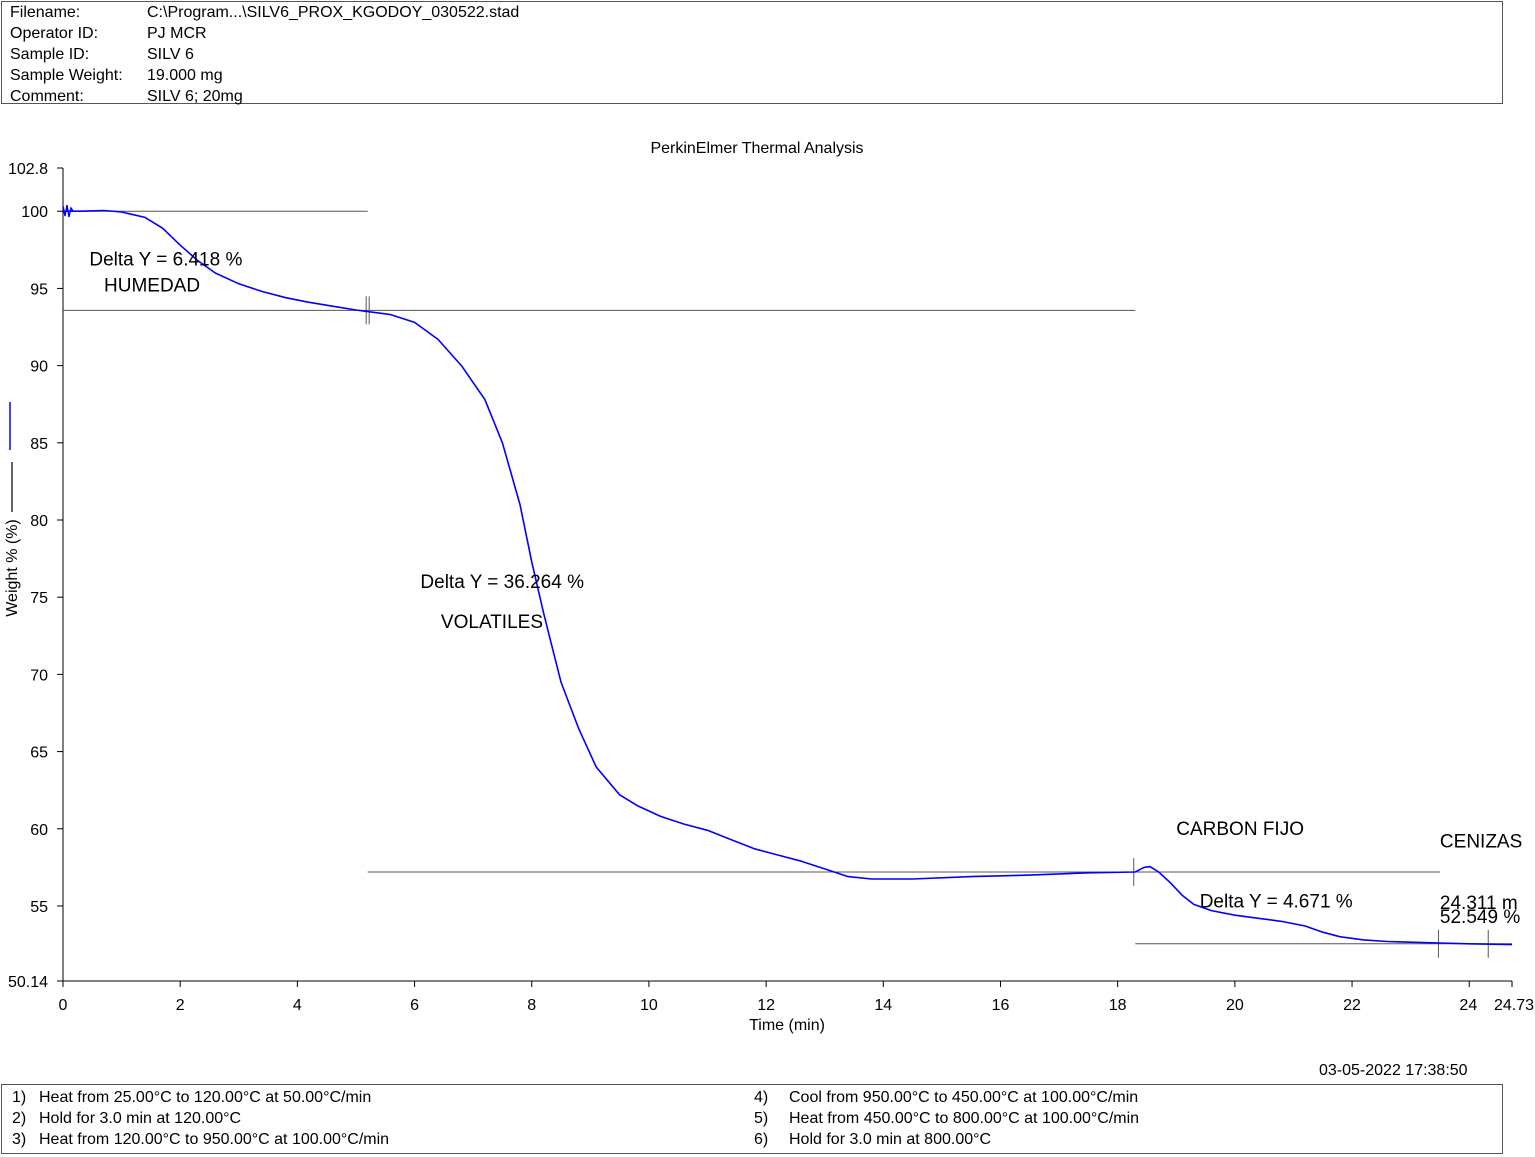  What do you see at coordinates (19, 1139) in the screenshot?
I see `step-number: 3)` at bounding box center [19, 1139].